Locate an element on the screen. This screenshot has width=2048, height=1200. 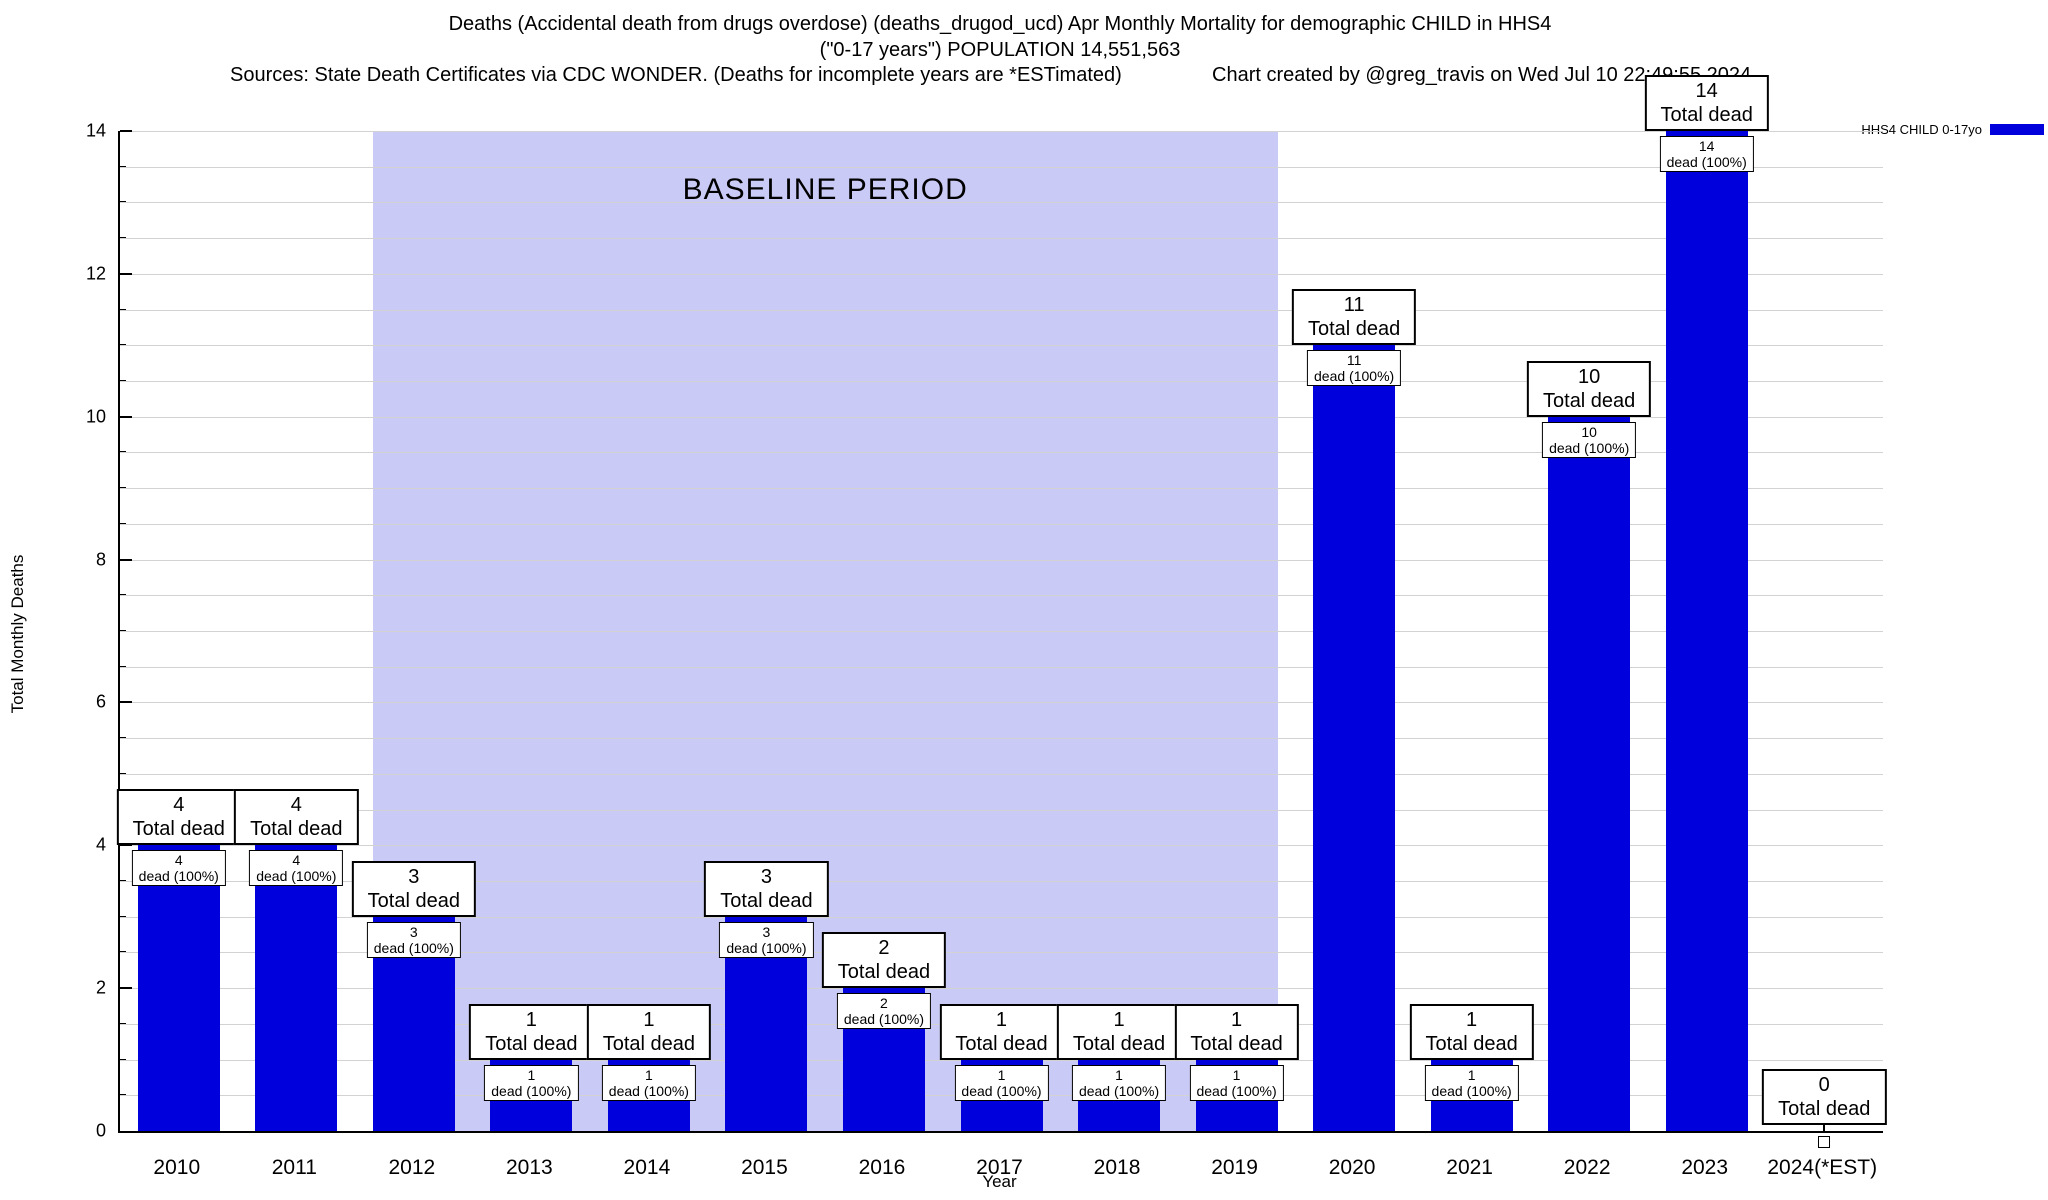
legend: HHS4 CHILD 0-17yo is located at coordinates (1952, 129).